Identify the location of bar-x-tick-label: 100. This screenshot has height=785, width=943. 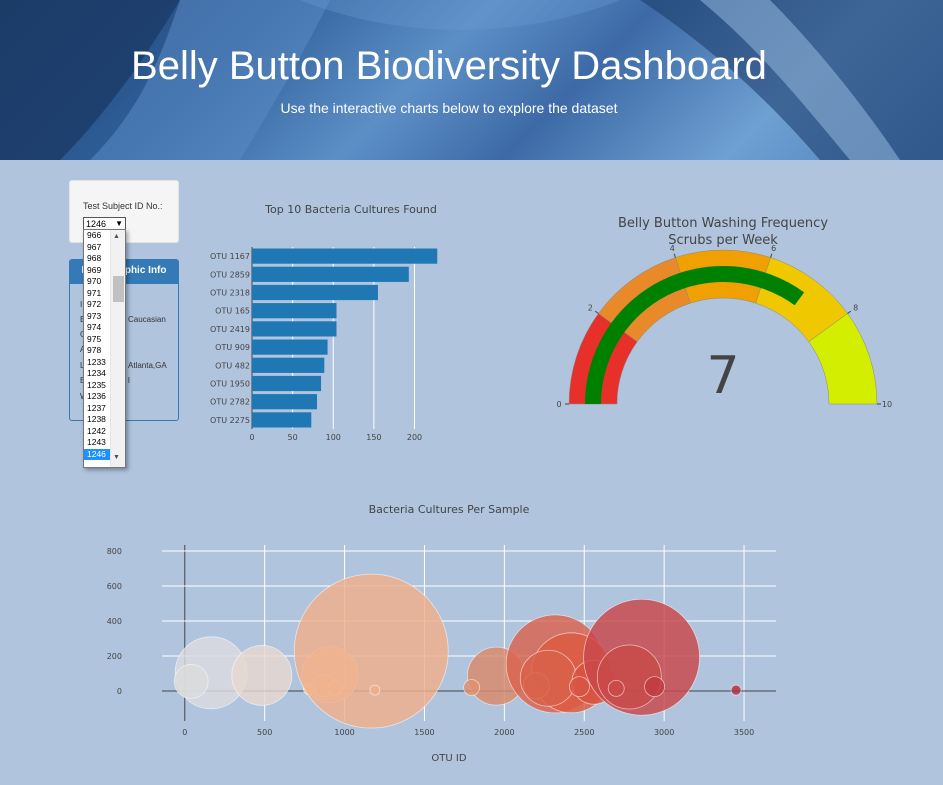
(333, 437).